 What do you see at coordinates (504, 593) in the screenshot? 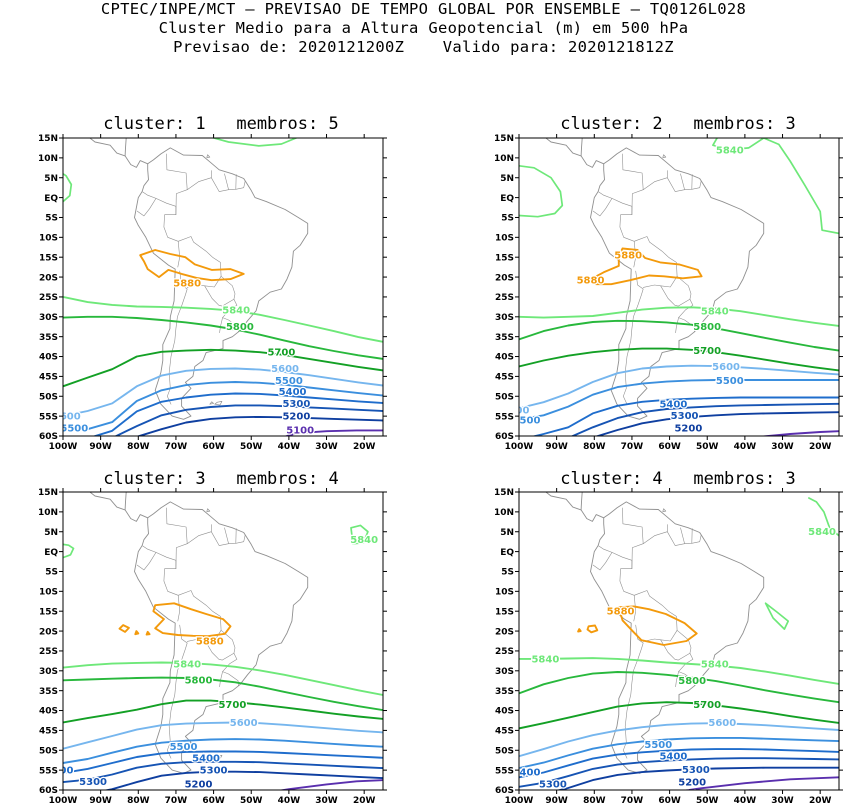
I see `lat-tick-label: 10S` at bounding box center [504, 593].